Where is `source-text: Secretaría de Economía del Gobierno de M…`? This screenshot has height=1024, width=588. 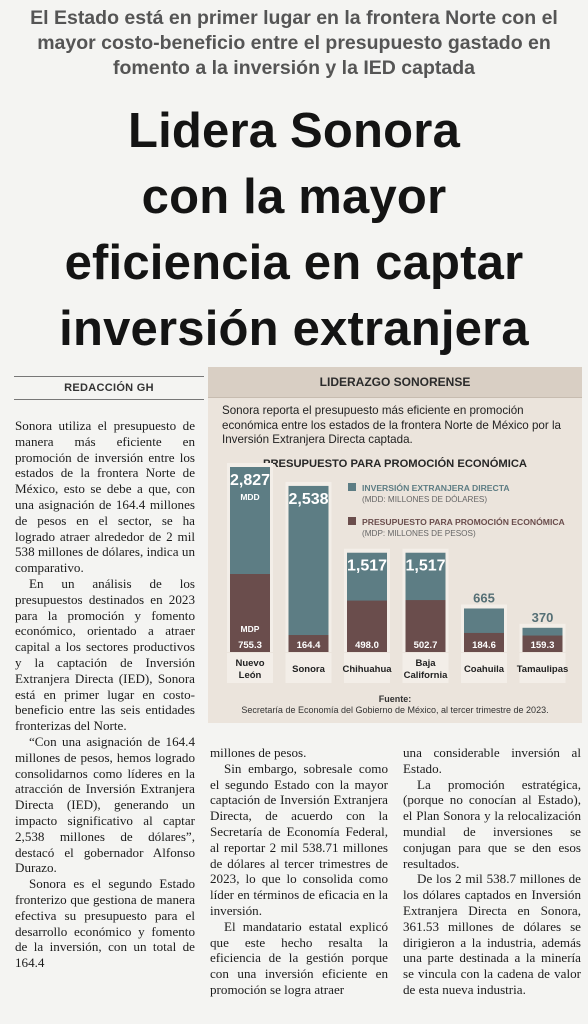 source-text: Secretaría de Economía del Gobierno de M… is located at coordinates (395, 710).